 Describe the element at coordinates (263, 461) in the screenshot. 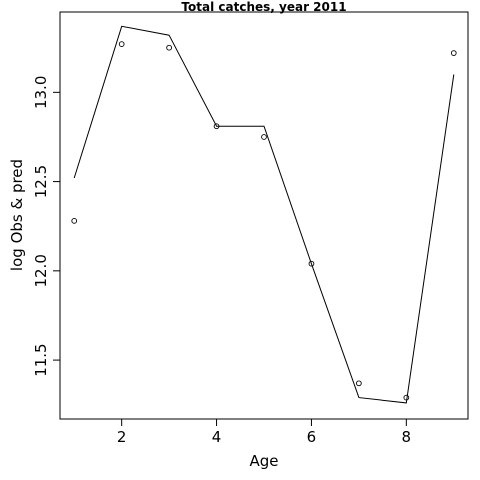

I see `x-axis-label: Age` at that location.